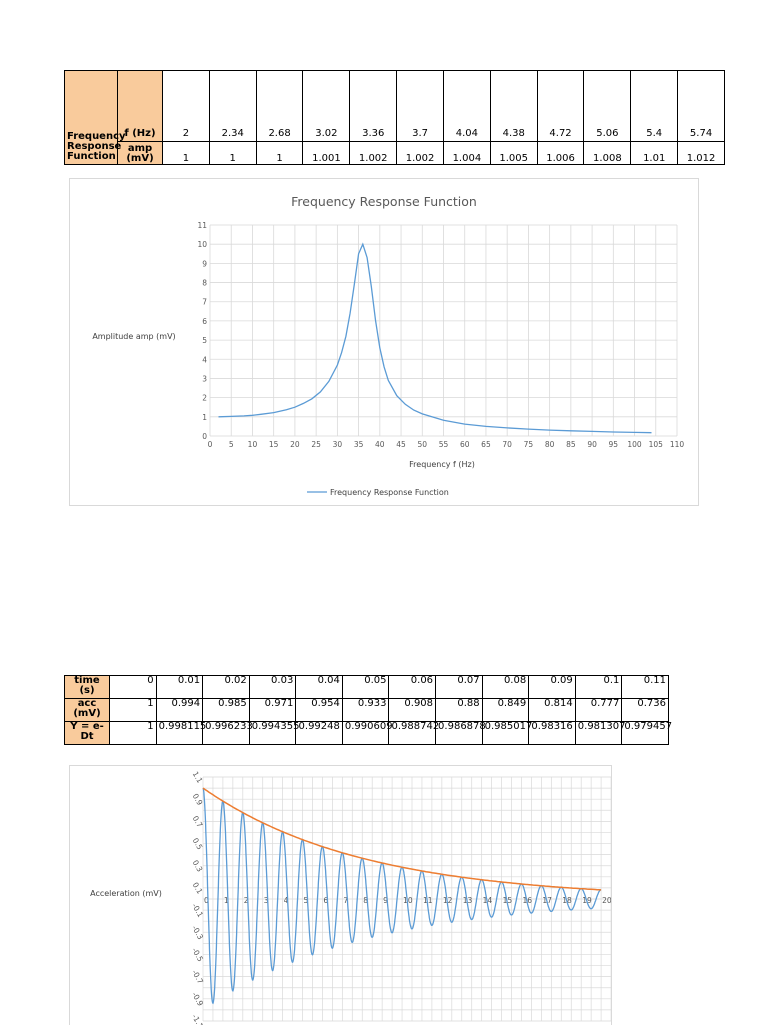  I want to click on table-cell: 0.08, so click(505, 687).